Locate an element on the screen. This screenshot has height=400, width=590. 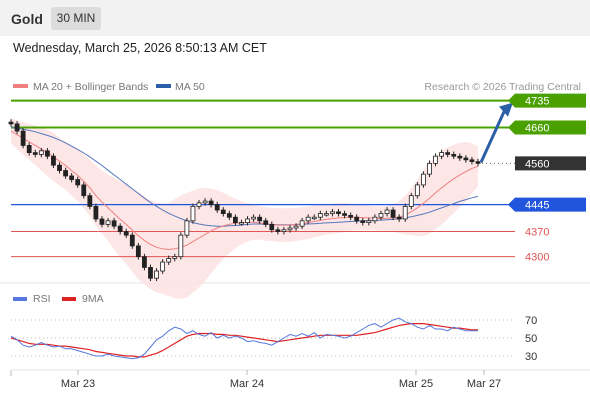
x-axis-labels: Mar 23 Mar 24 Mar 25 Mar 27 is located at coordinates (281, 380).